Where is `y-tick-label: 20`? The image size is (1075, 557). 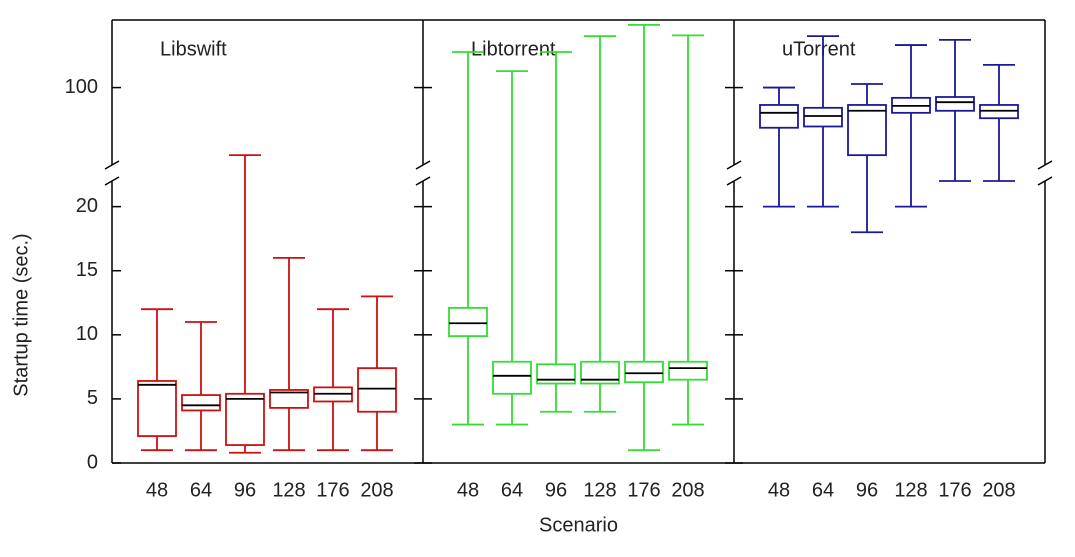
y-tick-label: 20 is located at coordinates (87, 206).